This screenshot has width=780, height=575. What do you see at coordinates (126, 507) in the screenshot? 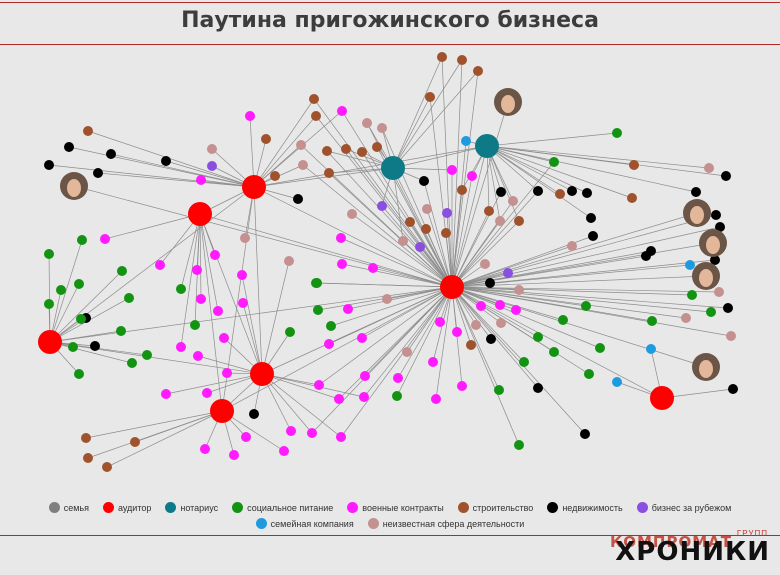
I see `legend-item: аудитор` at bounding box center [126, 507].